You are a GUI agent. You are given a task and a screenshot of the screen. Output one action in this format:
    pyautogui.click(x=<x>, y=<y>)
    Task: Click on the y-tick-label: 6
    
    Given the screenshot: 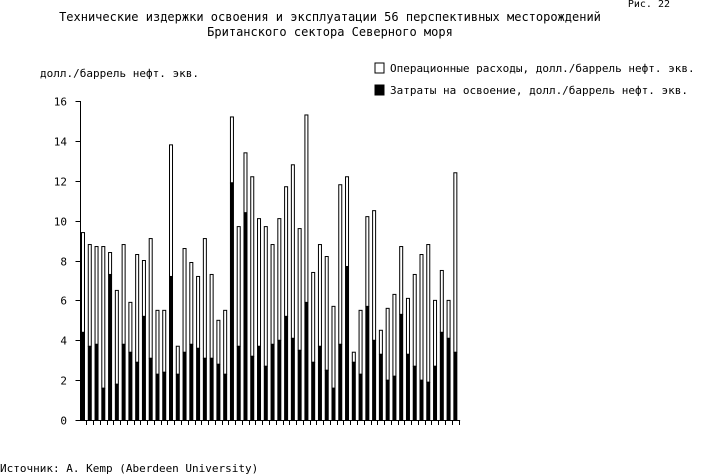 What is the action you would take?
    pyautogui.click(x=63, y=301)
    